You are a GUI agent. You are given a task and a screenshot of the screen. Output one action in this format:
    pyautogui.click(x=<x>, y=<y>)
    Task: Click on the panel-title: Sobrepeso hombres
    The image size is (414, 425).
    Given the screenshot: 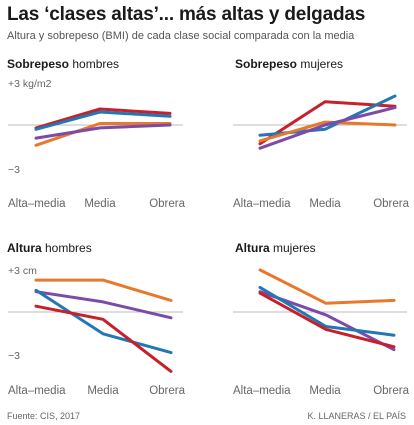 What is the action you would take?
    pyautogui.click(x=63, y=64)
    